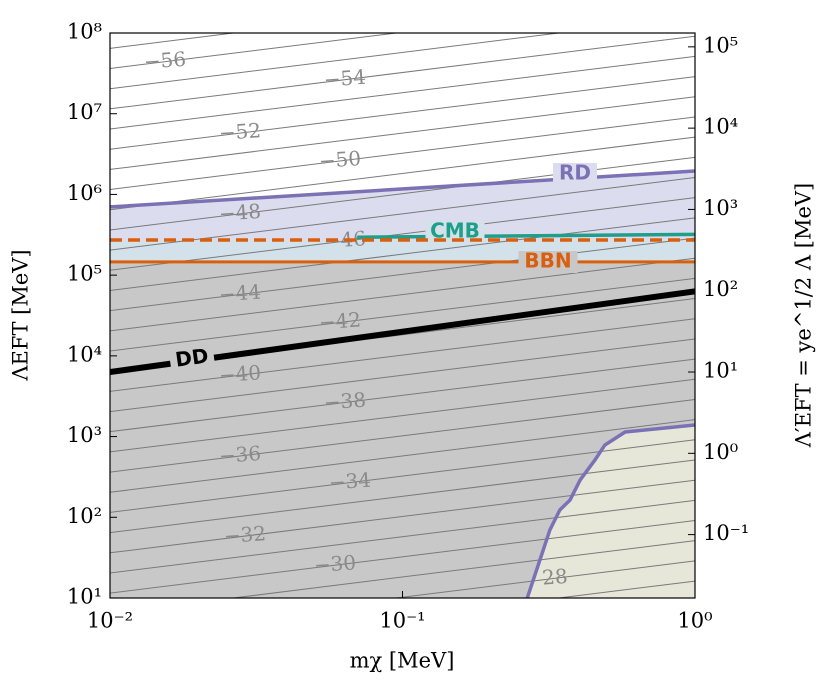 The image size is (830, 700). I want to click on series-label: RD, so click(575, 173).